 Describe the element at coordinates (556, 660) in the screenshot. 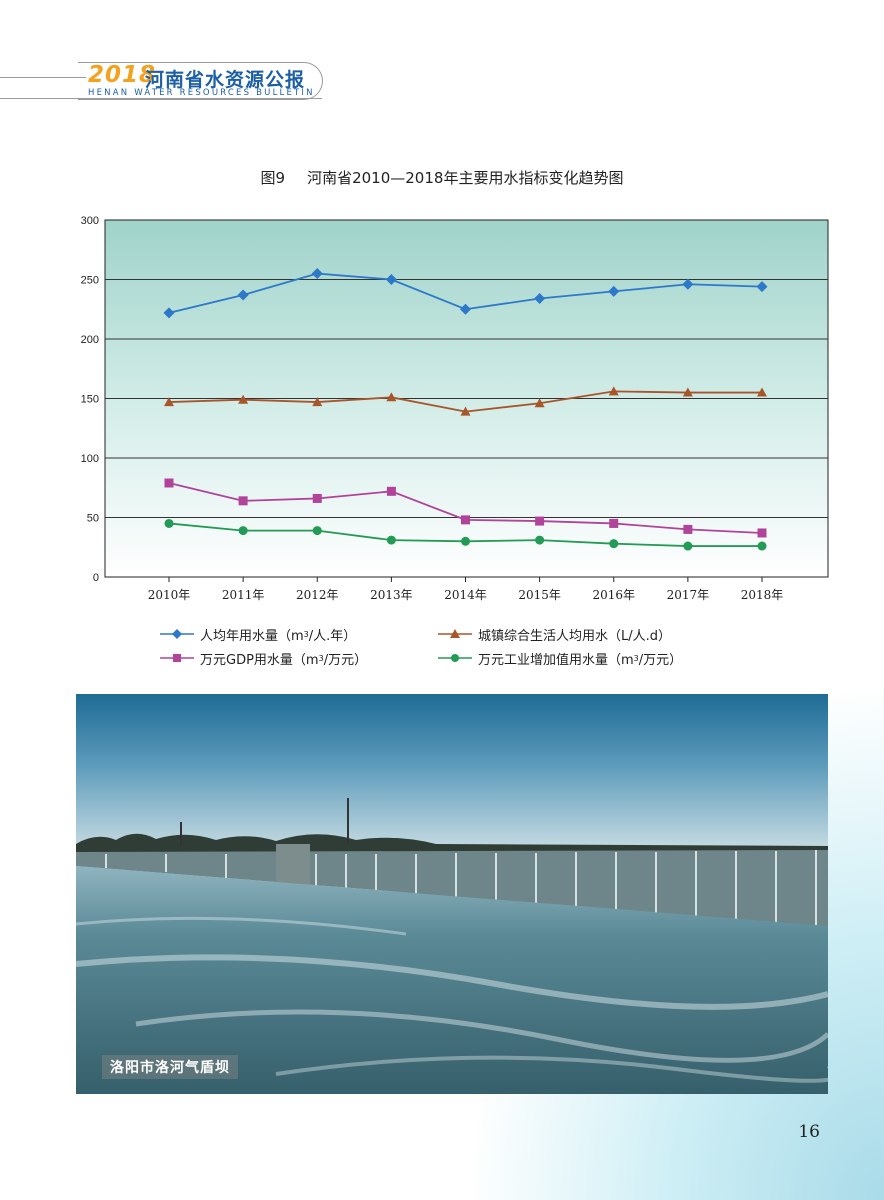

I see `legend-label: 万元工业增加值用水量（m` at that location.